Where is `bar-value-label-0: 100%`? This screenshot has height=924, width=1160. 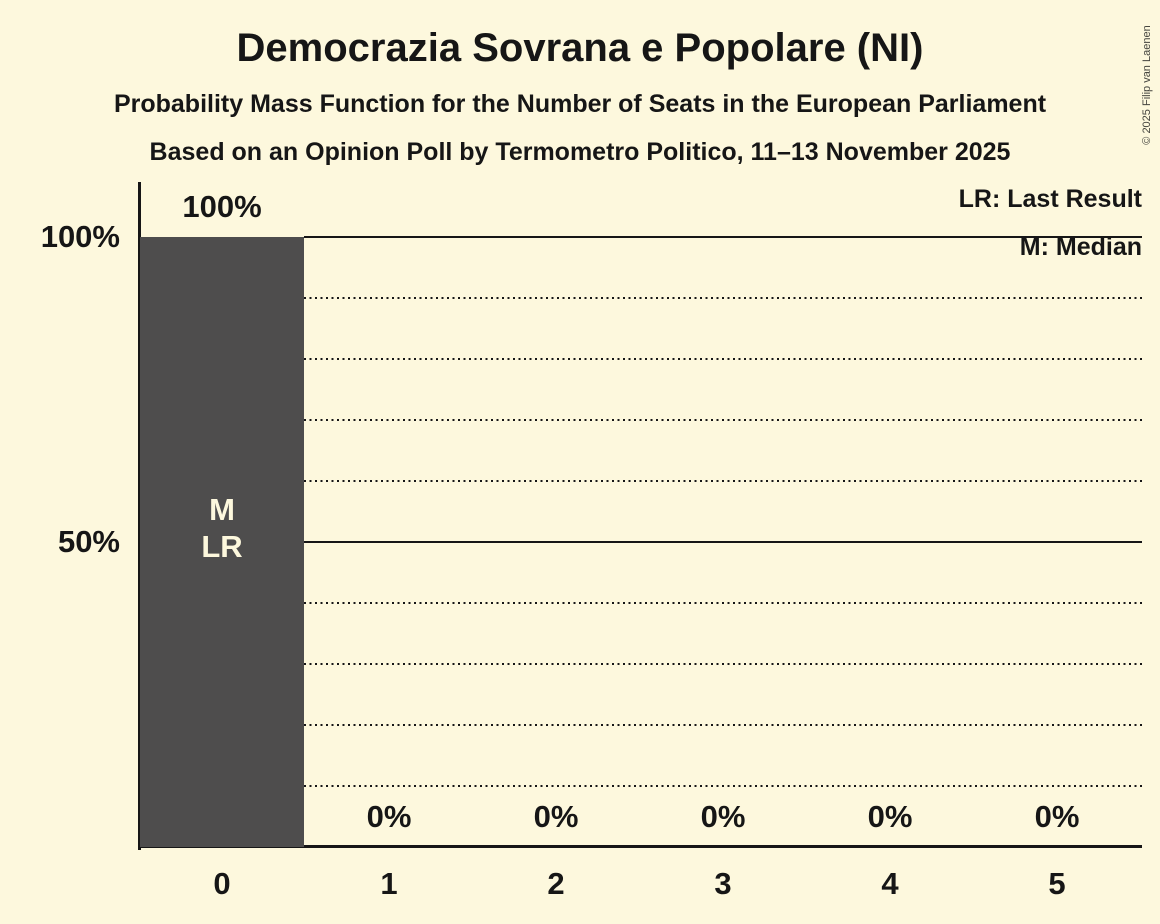 bar-value-label-0: 100% is located at coordinates (222, 206).